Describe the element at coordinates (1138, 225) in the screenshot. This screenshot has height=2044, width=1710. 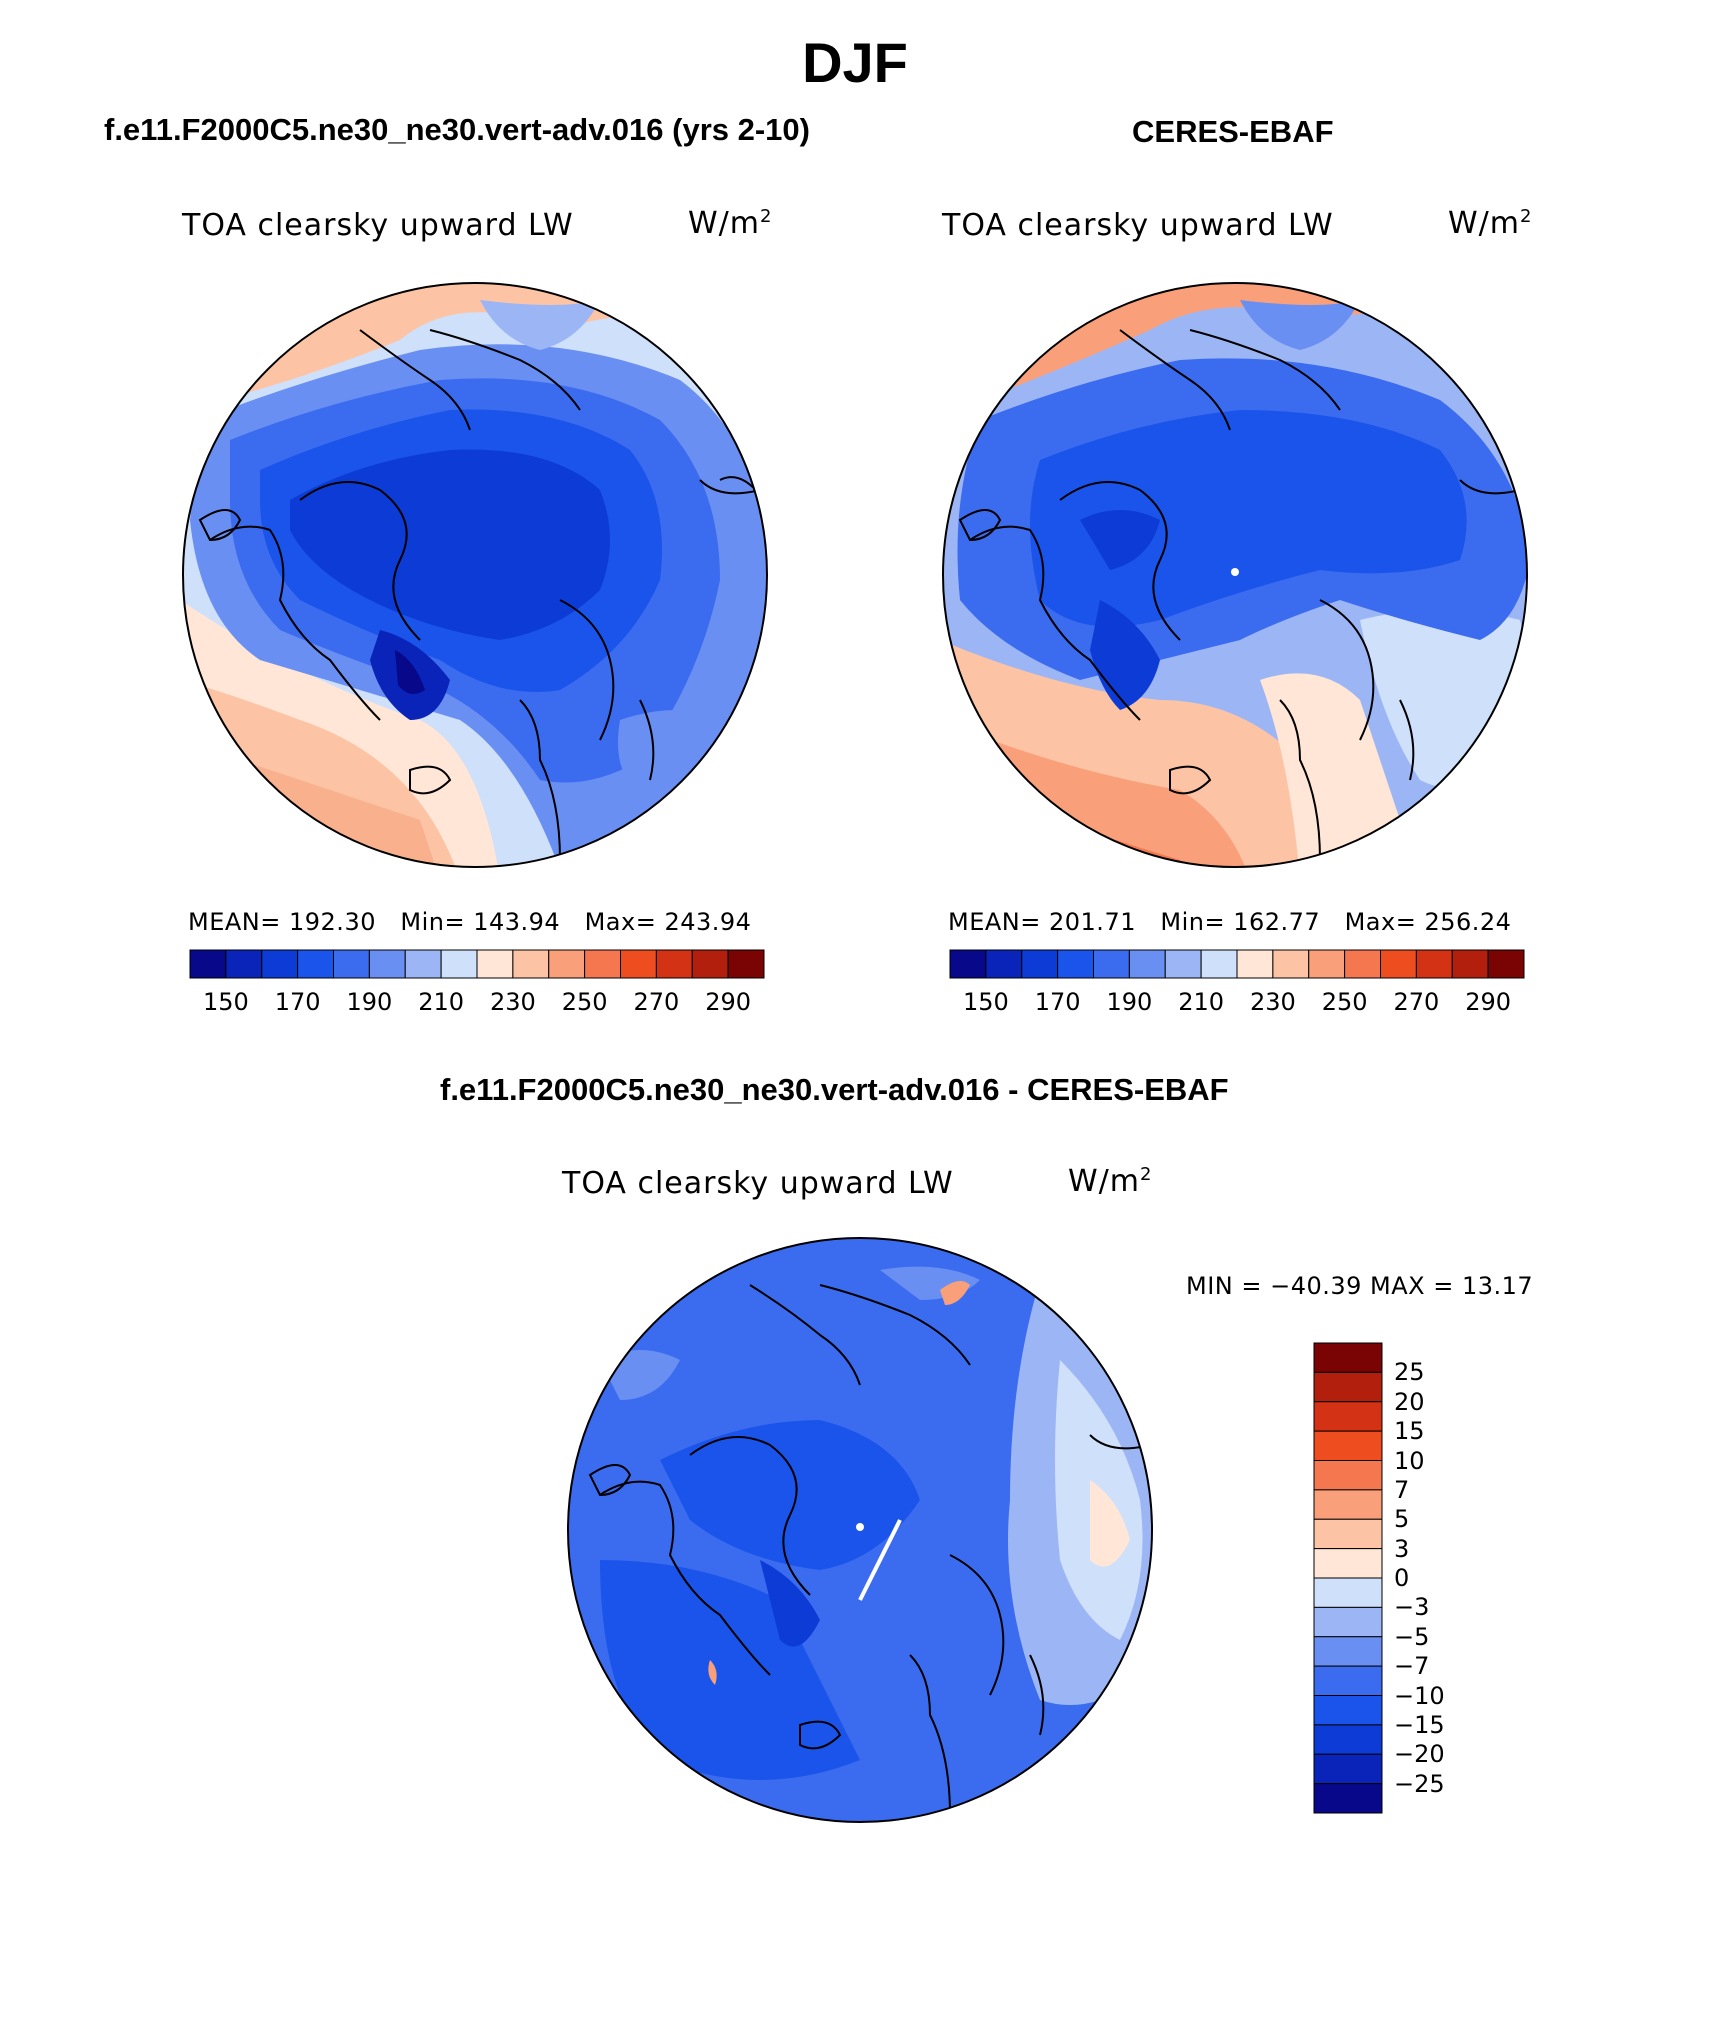
I see `obs-variable-label: TOA clearsky upward LW` at that location.